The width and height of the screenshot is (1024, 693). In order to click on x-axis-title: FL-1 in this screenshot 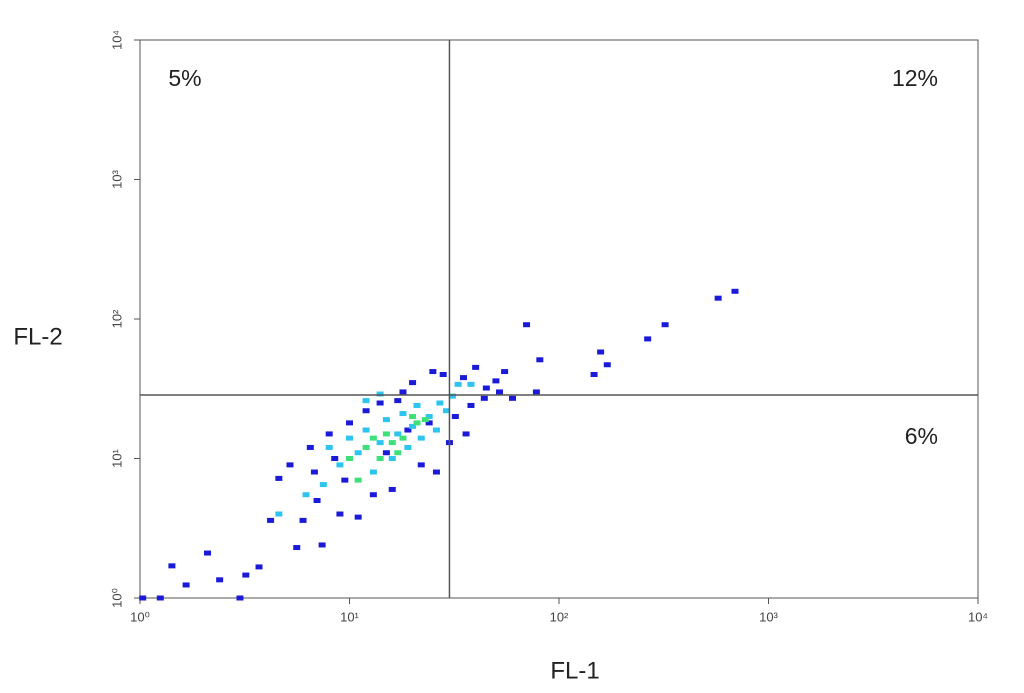, I will do `click(574, 670)`.